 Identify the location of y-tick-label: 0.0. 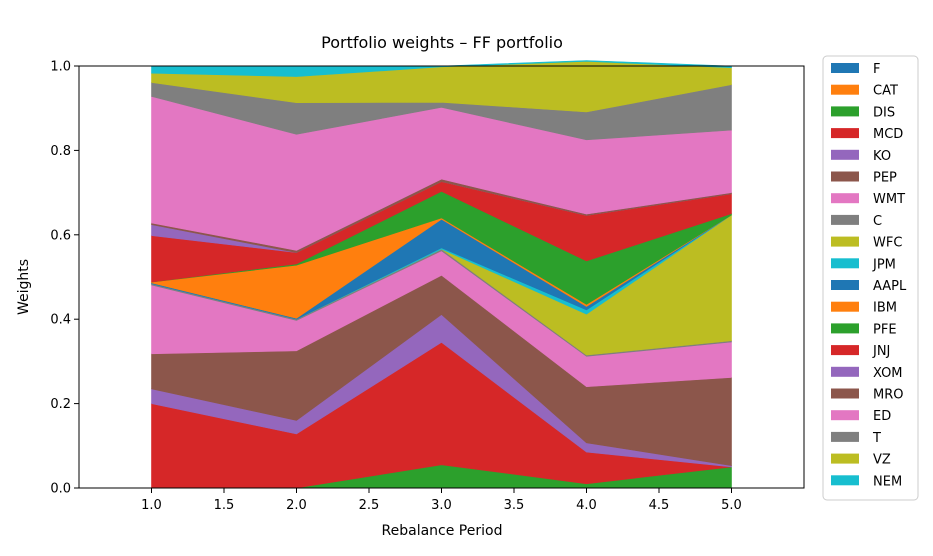
(60, 489).